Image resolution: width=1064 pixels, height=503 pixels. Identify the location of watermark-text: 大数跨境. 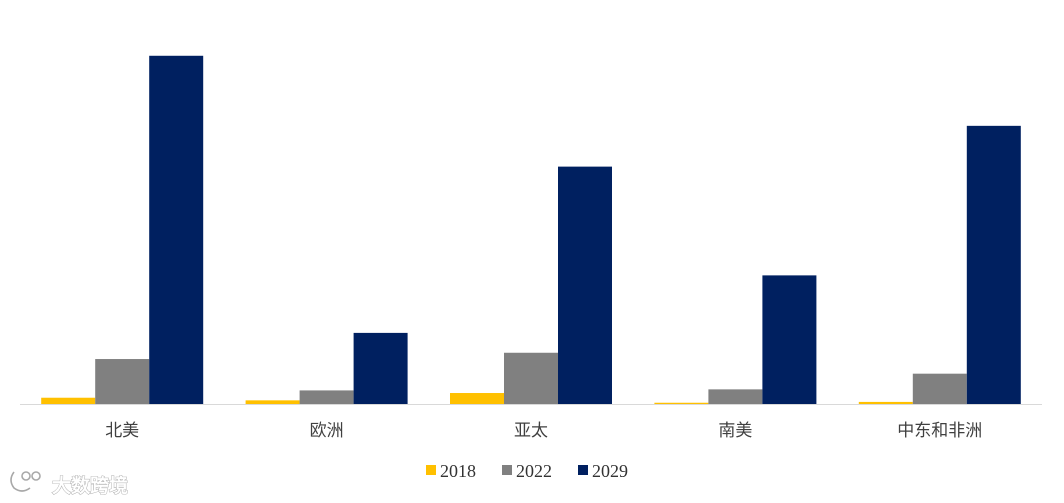
(90, 485).